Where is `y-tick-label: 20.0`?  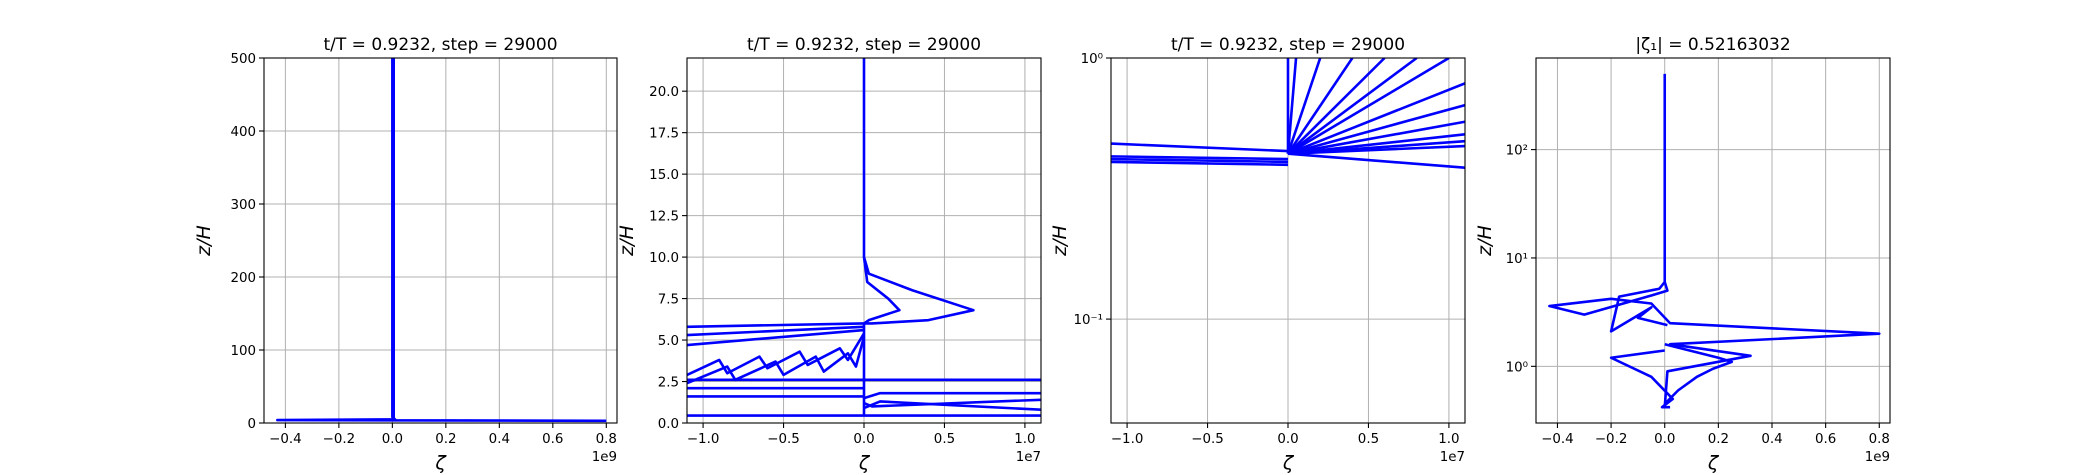 y-tick-label: 20.0 is located at coordinates (664, 92).